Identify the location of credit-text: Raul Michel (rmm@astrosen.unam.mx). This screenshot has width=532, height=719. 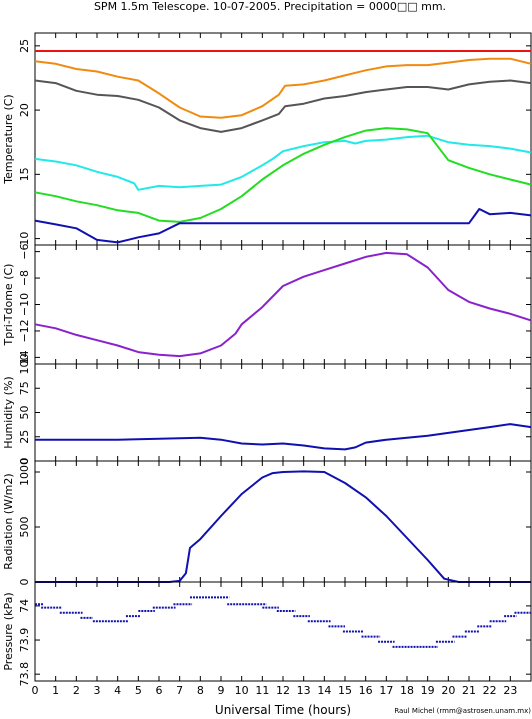
(462, 711).